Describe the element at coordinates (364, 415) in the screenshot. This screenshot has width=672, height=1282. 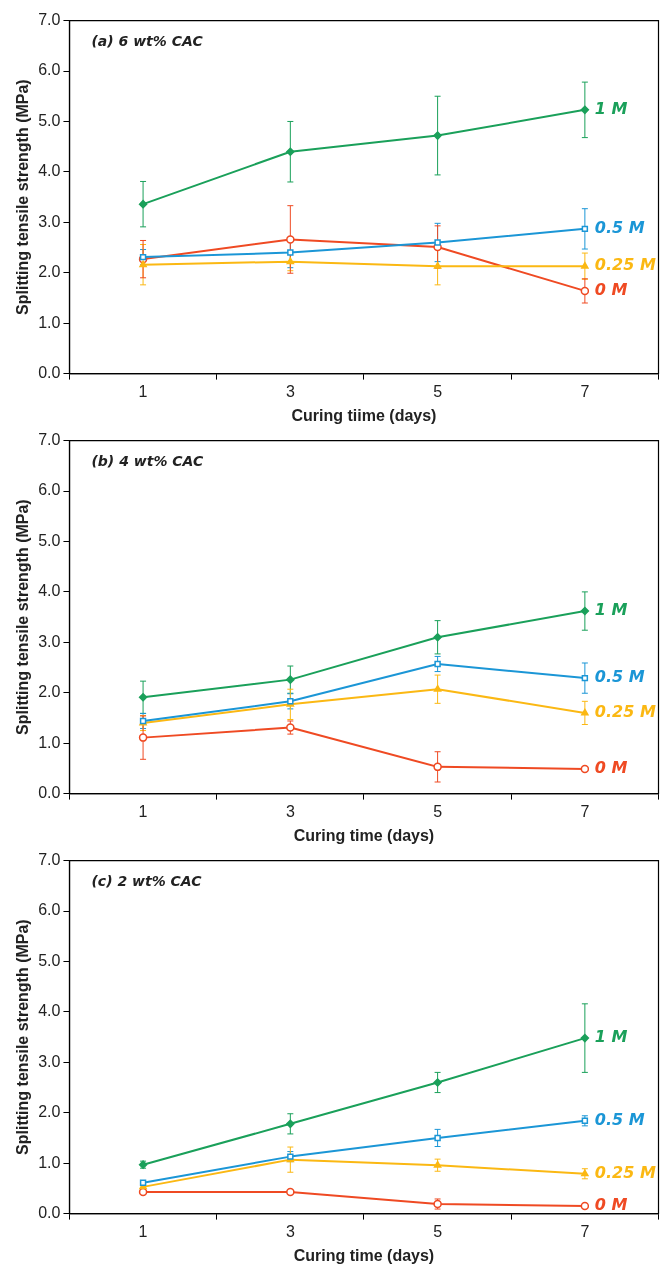
I see `x-axis-title: Curing tiime (days)` at that location.